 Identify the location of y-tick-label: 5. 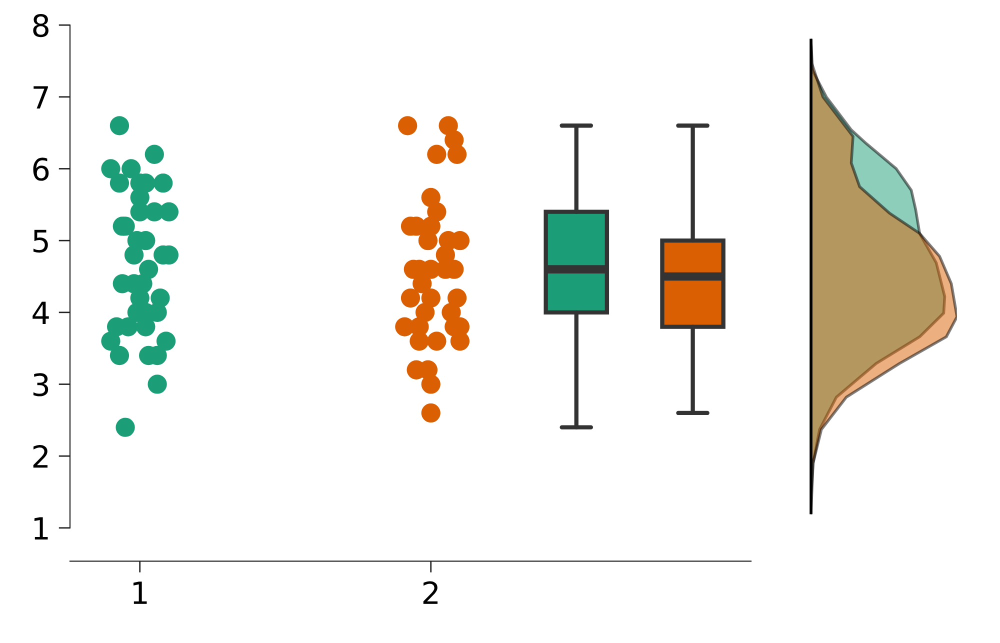
(40, 241).